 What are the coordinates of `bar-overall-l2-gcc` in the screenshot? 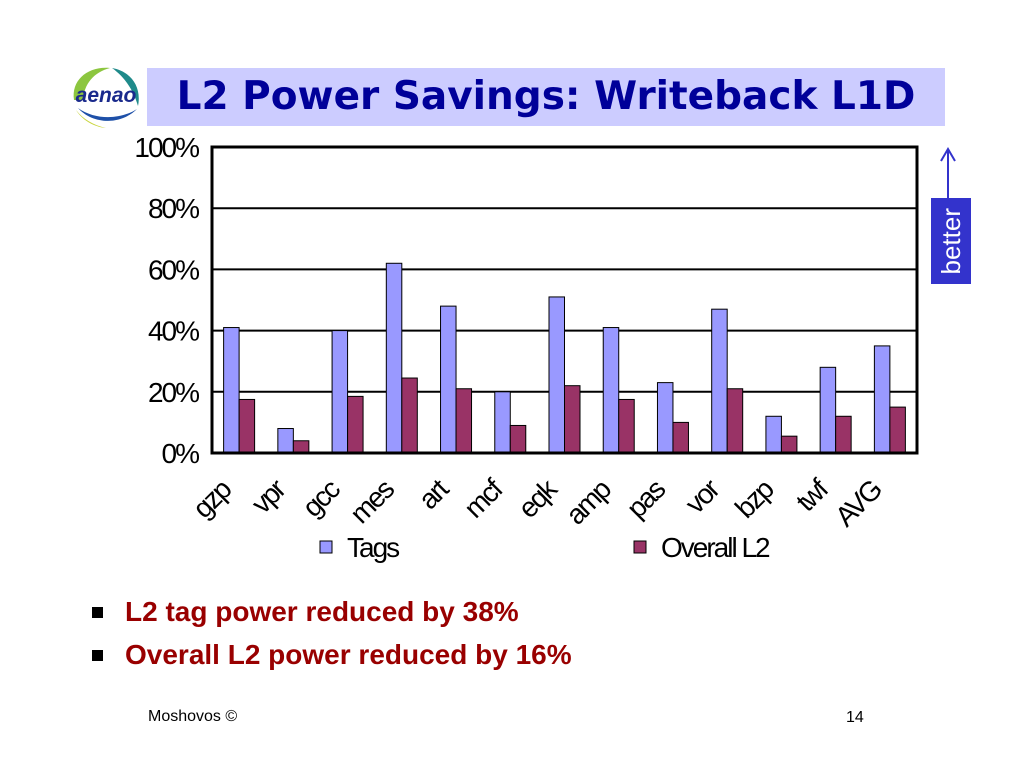 It's located at (355, 424).